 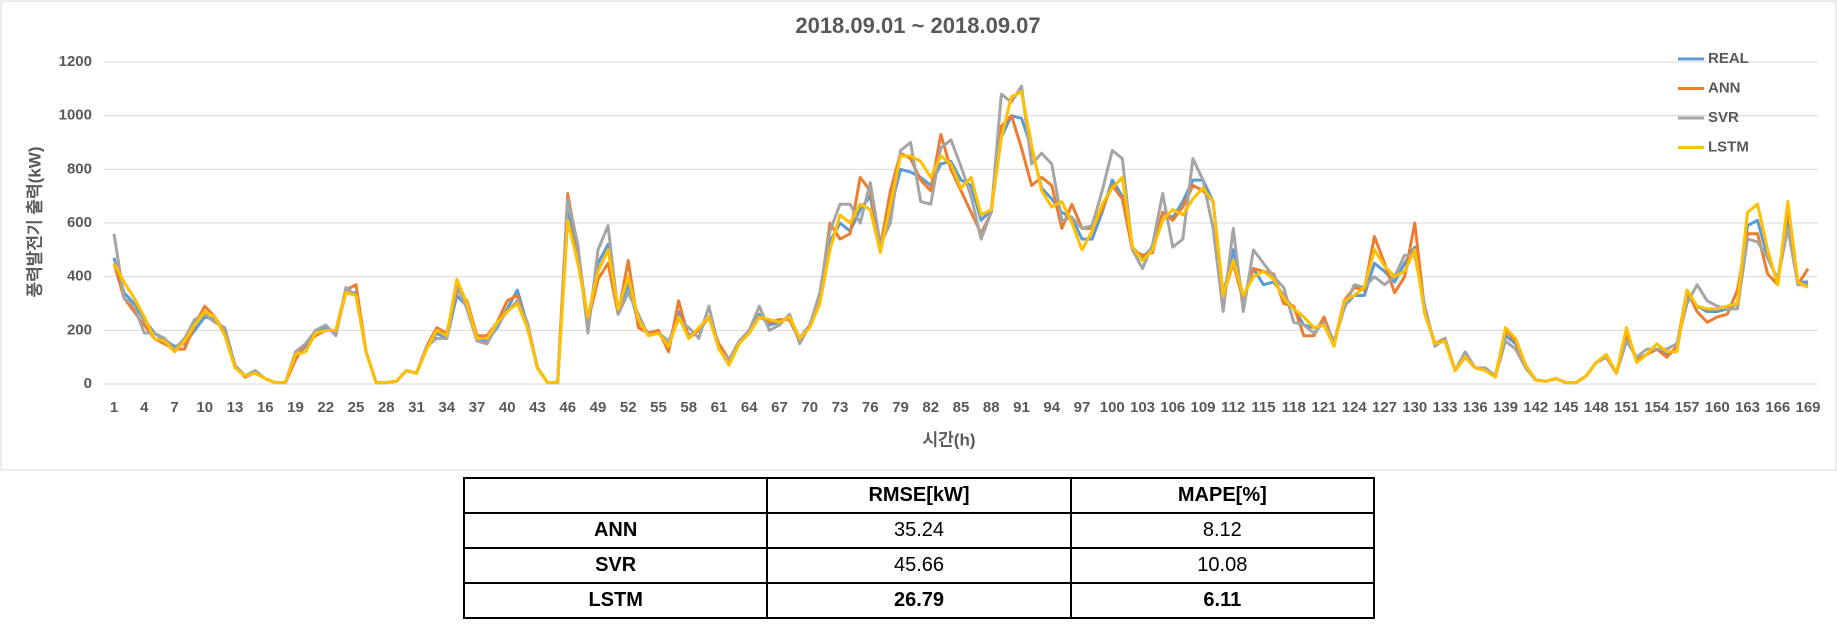 What do you see at coordinates (809, 407) in the screenshot?
I see `x-tick-label: 70` at bounding box center [809, 407].